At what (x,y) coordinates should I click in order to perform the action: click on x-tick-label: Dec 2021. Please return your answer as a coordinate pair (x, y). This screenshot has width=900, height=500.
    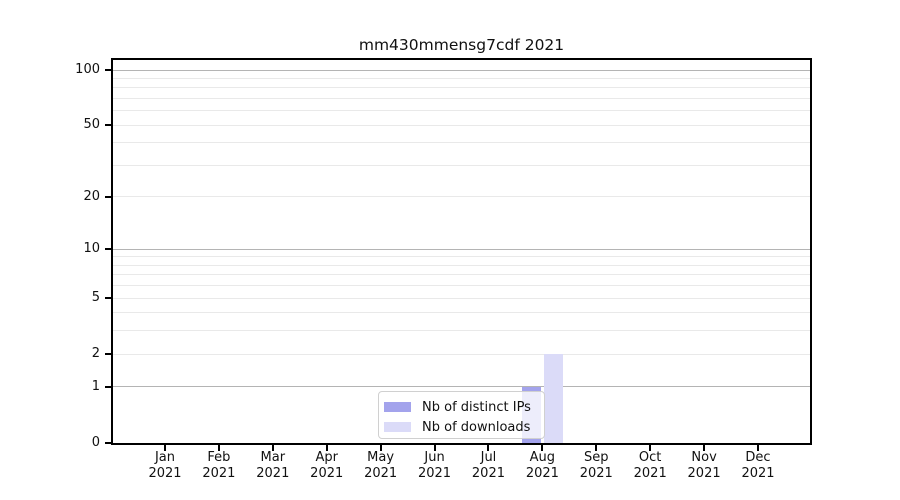
    Looking at the image, I should click on (758, 465).